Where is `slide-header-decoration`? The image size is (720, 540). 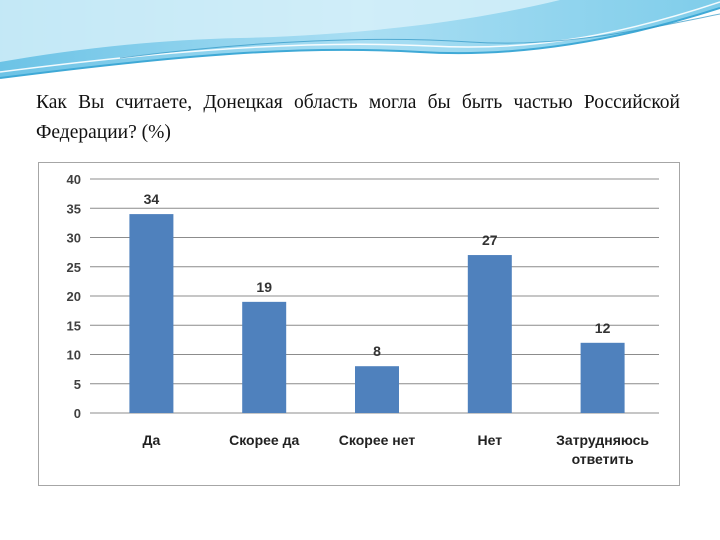 slide-header-decoration is located at coordinates (360, 39).